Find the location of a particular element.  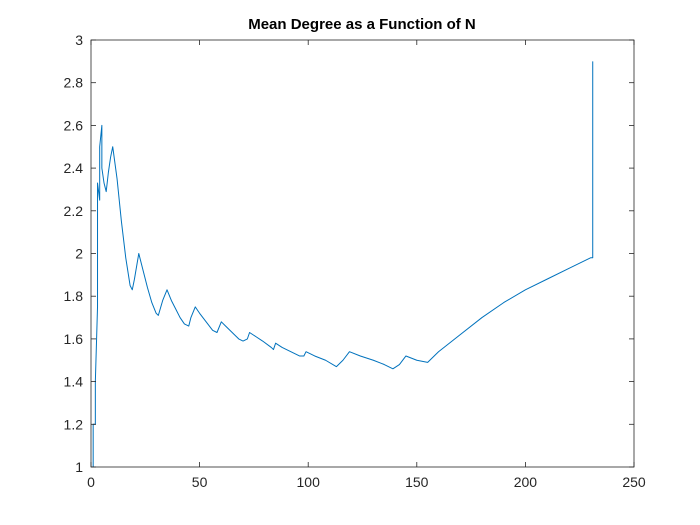

y-tick-label: 1.4 is located at coordinates (74, 382).